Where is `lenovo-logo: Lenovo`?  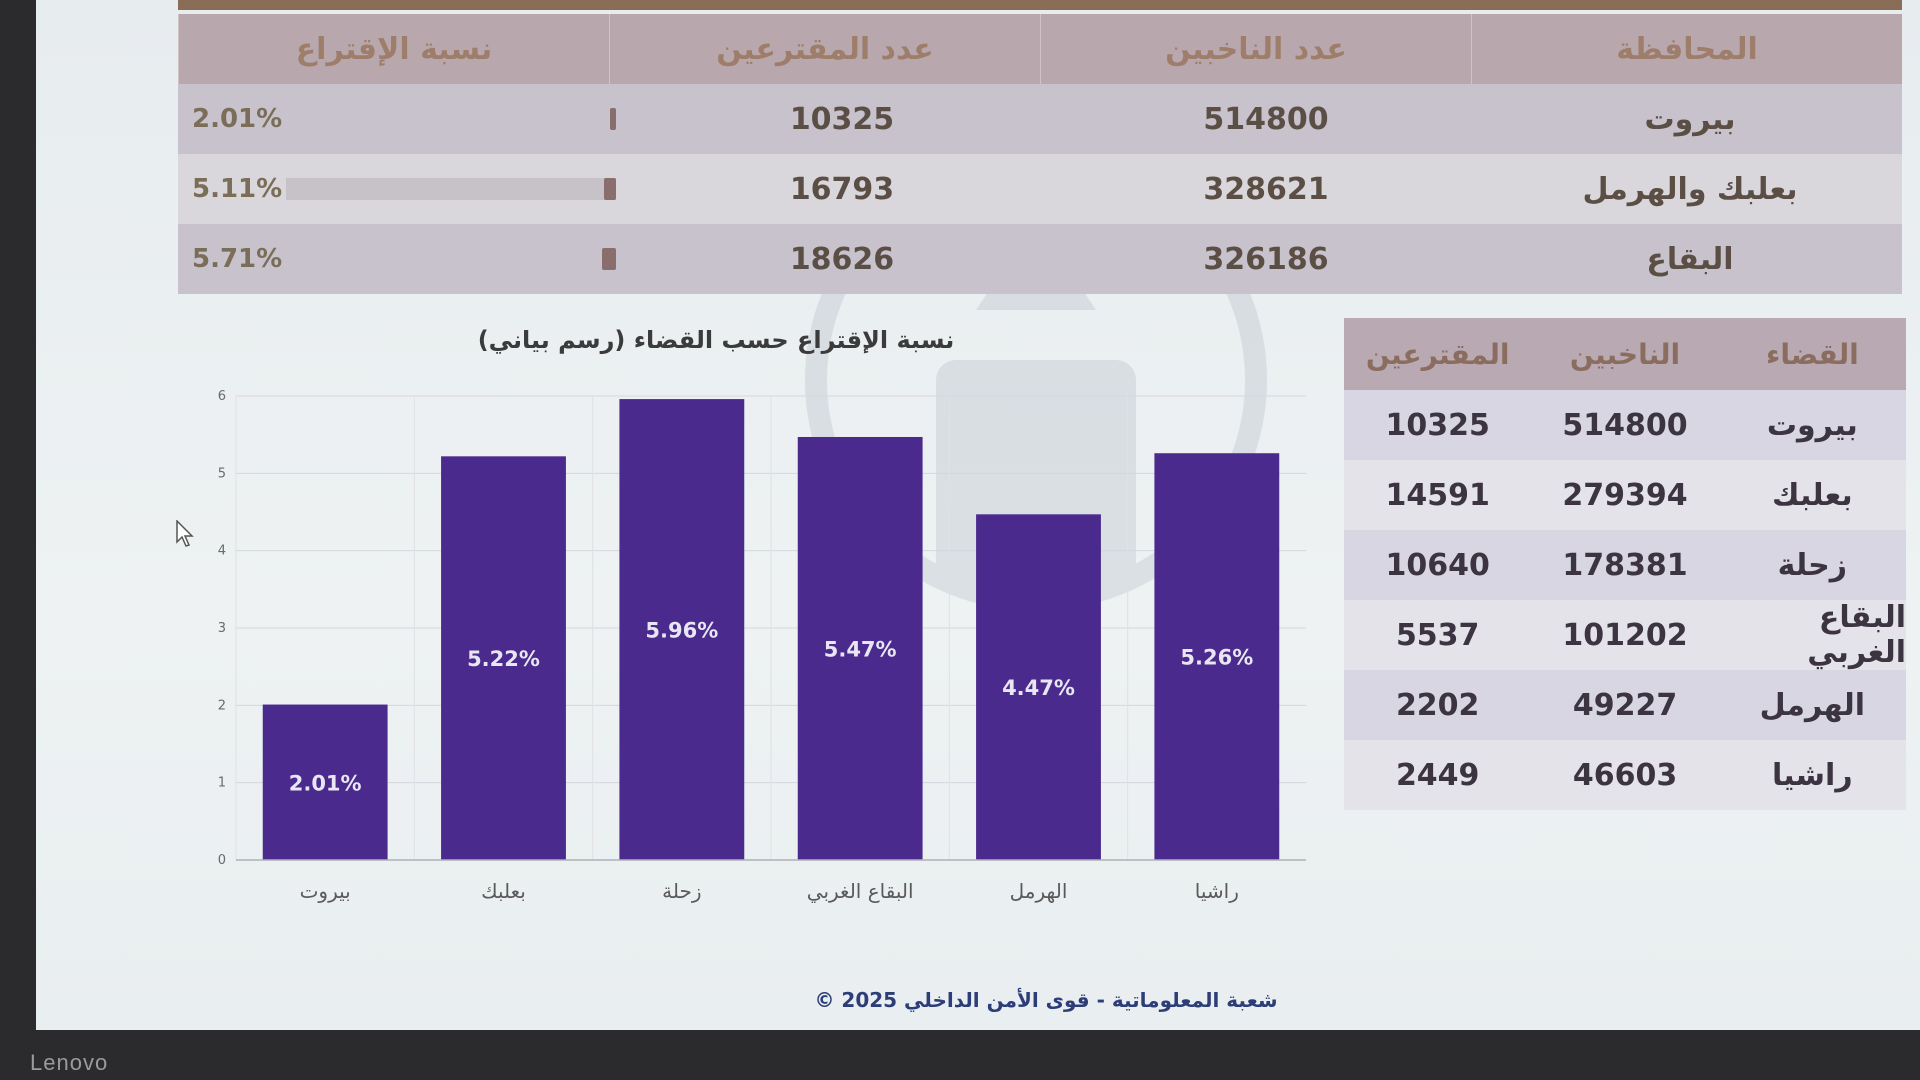
lenovo-logo: Lenovo is located at coordinates (69, 1062).